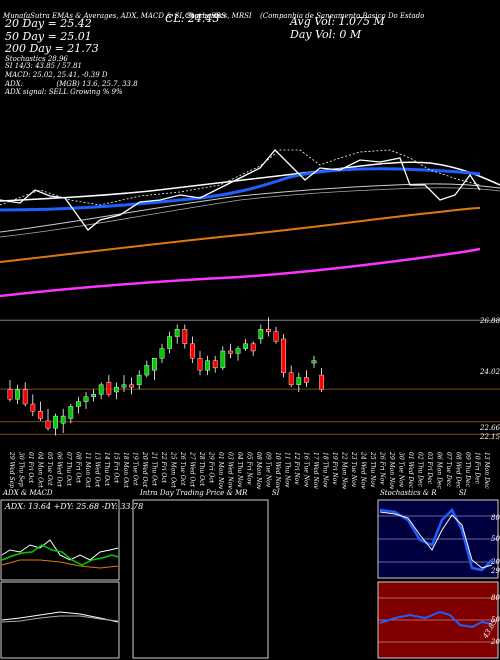 Image resolution: width=500 pixels, height=660 pixels. What do you see at coordinates (448, 469) in the screenshot?
I see `date-tick-label: 07 Tue Dec` at bounding box center [448, 469].